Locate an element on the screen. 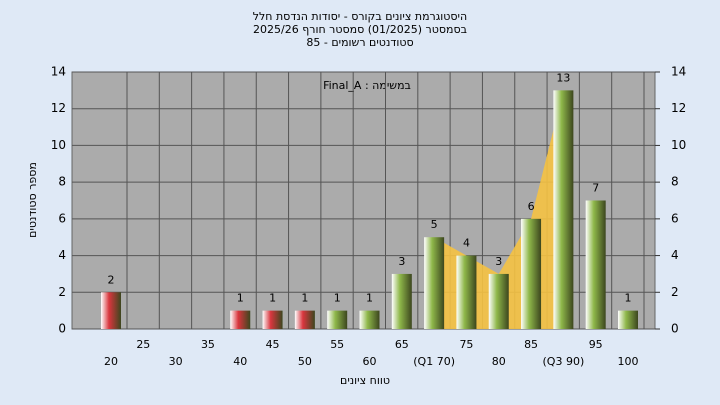 Image resolution: width=720 pixels, height=405 pixels. x-tick-label: 40 is located at coordinates (240, 361).